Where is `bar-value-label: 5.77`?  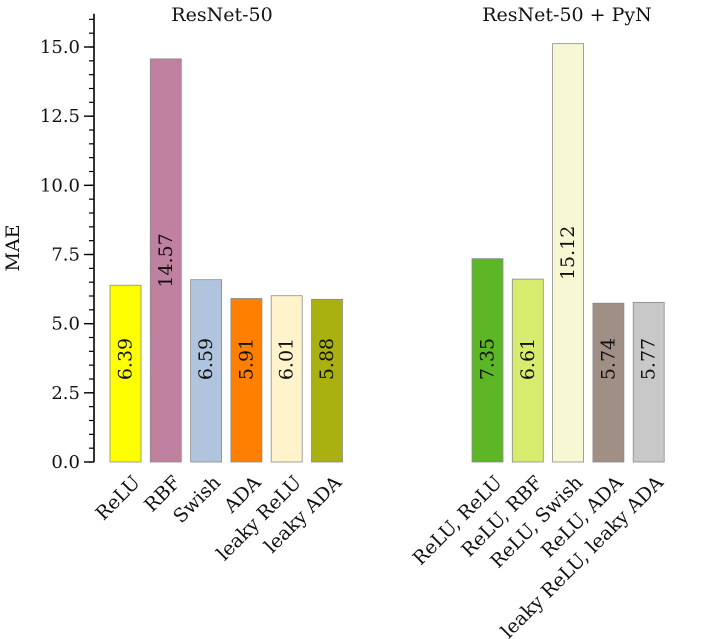
bar-value-label: 5.77 is located at coordinates (649, 359).